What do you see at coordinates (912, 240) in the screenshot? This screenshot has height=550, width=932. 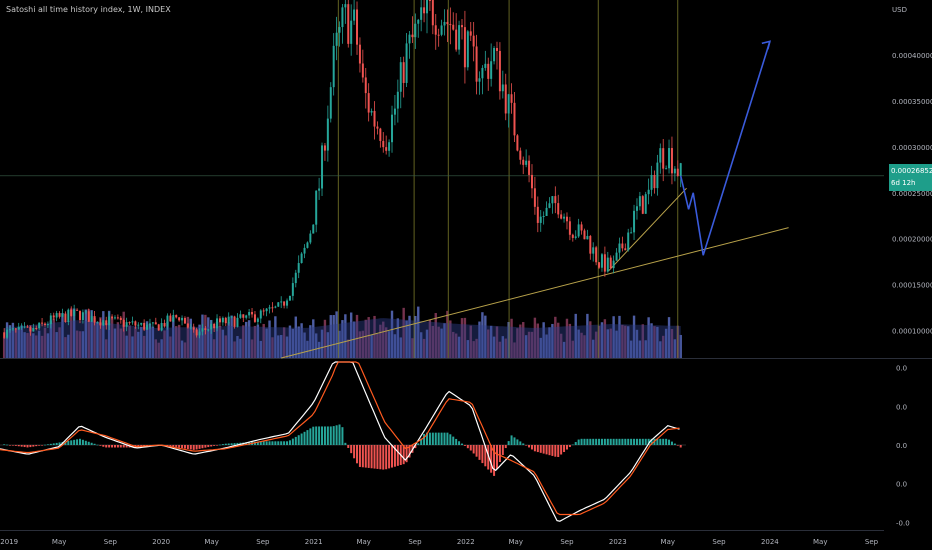 I see `y-tick-label: 0.00020000` at bounding box center [912, 240].